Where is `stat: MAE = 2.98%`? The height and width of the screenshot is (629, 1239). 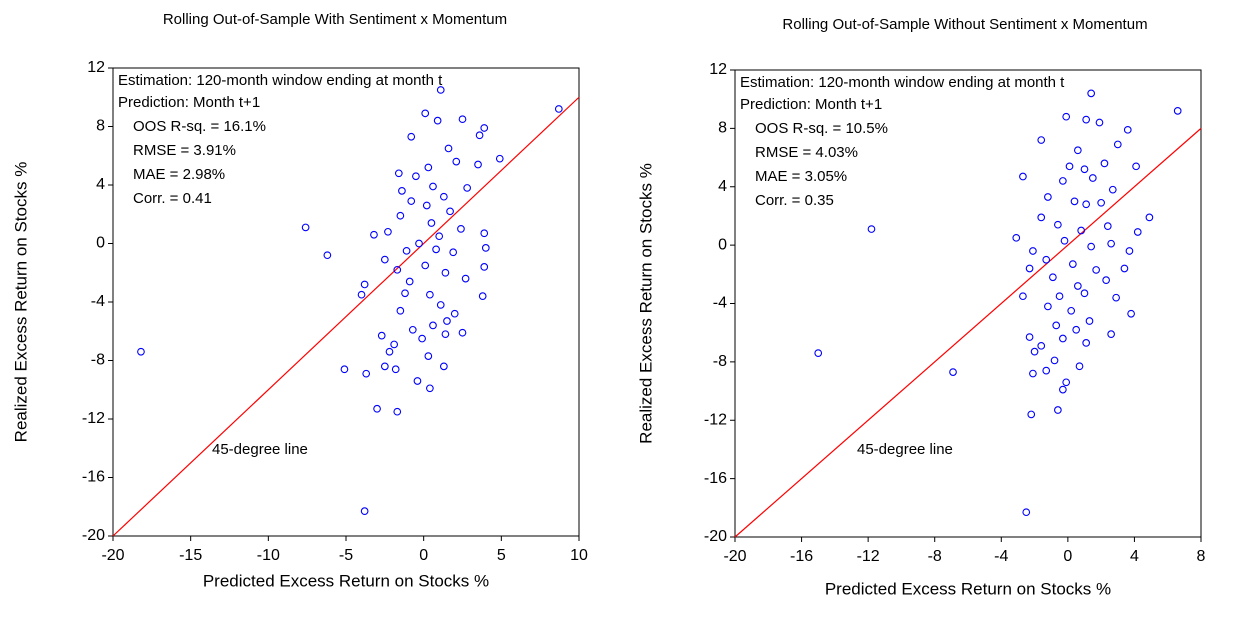 stat: MAE = 2.98% is located at coordinates (179, 174).